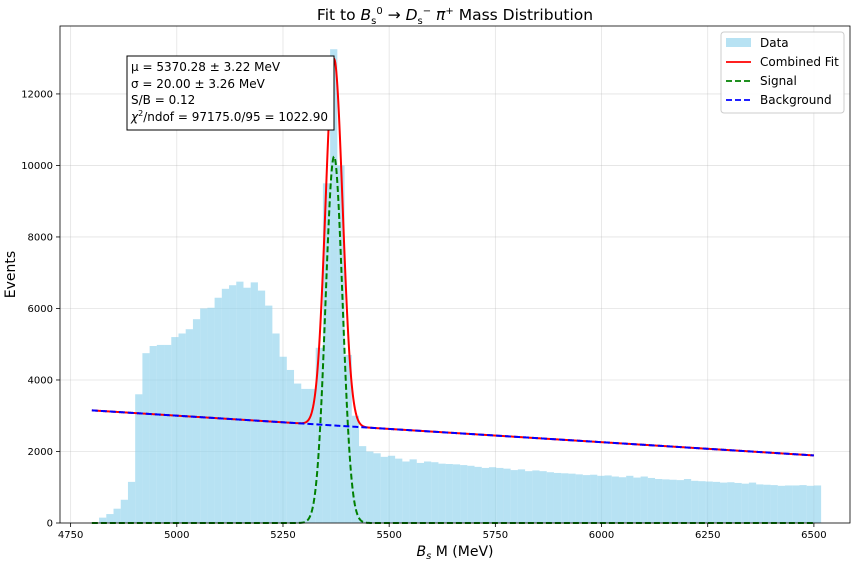  What do you see at coordinates (452, 433) in the screenshot?
I see `background-line` at bounding box center [452, 433].